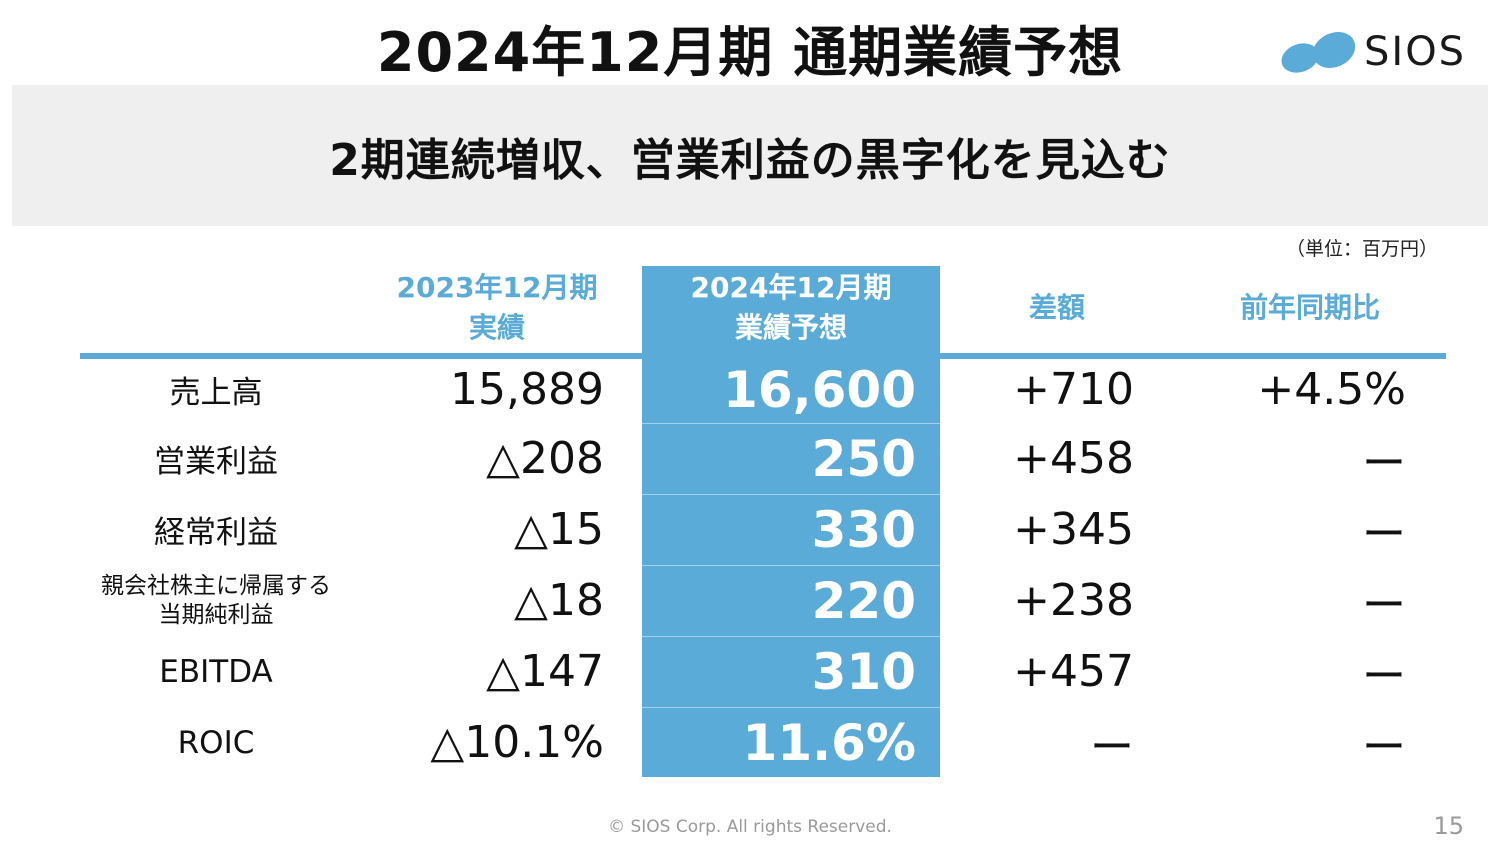 The width and height of the screenshot is (1500, 844). What do you see at coordinates (763, 356) in the screenshot?
I see `header-rule` at bounding box center [763, 356].